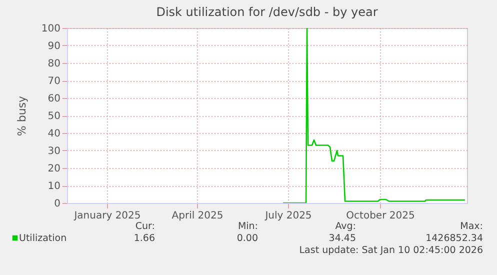 The image size is (497, 275). I want to click on chart-title: Disk utilization for /dev/sdb - by year, so click(267, 12).